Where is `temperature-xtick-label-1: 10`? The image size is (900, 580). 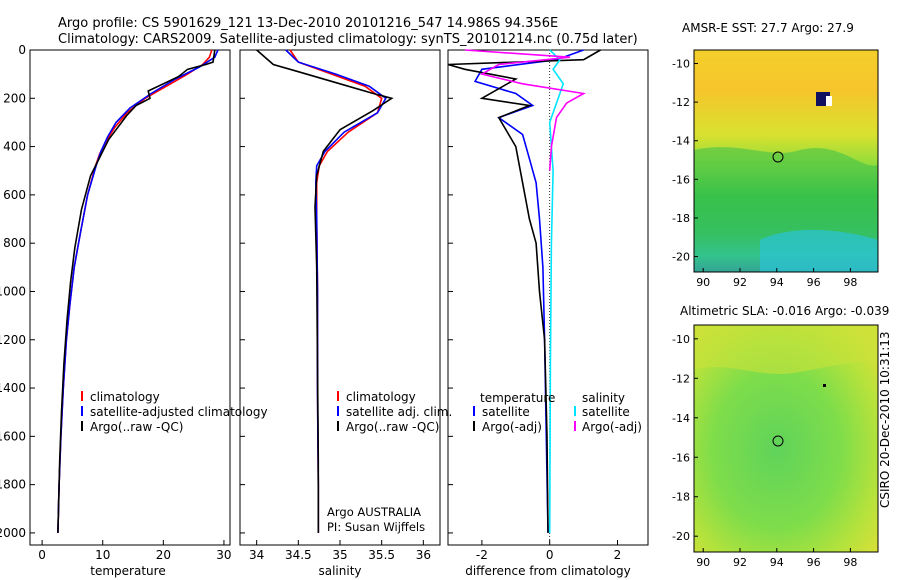
temperature-xtick-label-1: 10 is located at coordinates (102, 555).